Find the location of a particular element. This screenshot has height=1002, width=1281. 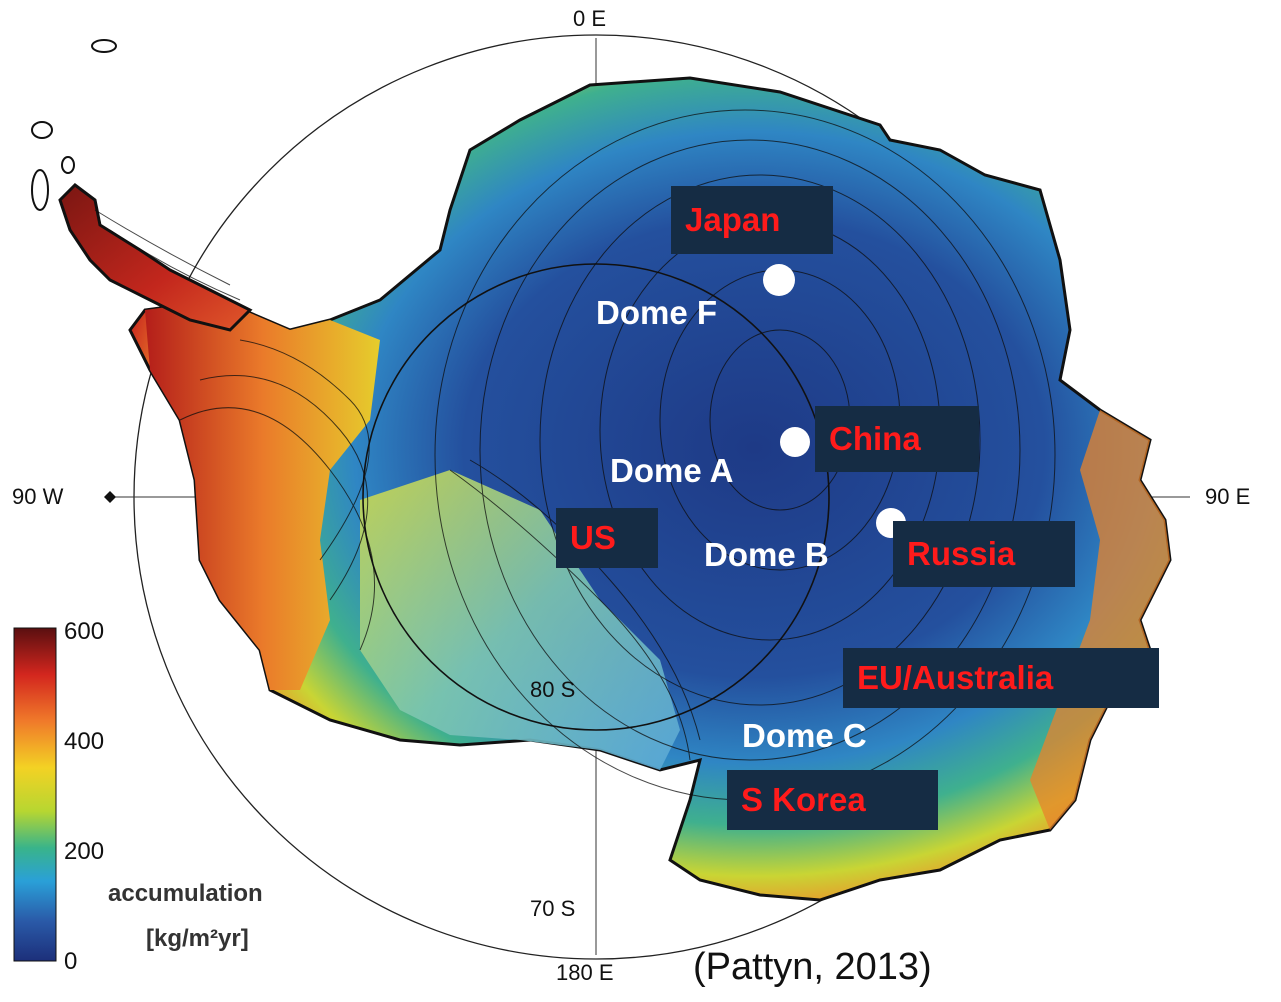

country-label-us: US is located at coordinates (607, 538).